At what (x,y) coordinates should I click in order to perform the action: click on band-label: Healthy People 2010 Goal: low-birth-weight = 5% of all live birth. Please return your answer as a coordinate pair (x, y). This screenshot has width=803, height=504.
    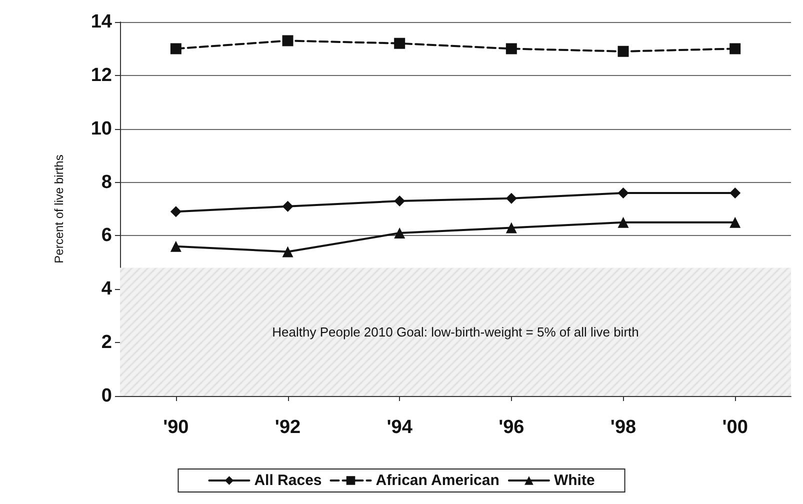
    Looking at the image, I should click on (455, 332).